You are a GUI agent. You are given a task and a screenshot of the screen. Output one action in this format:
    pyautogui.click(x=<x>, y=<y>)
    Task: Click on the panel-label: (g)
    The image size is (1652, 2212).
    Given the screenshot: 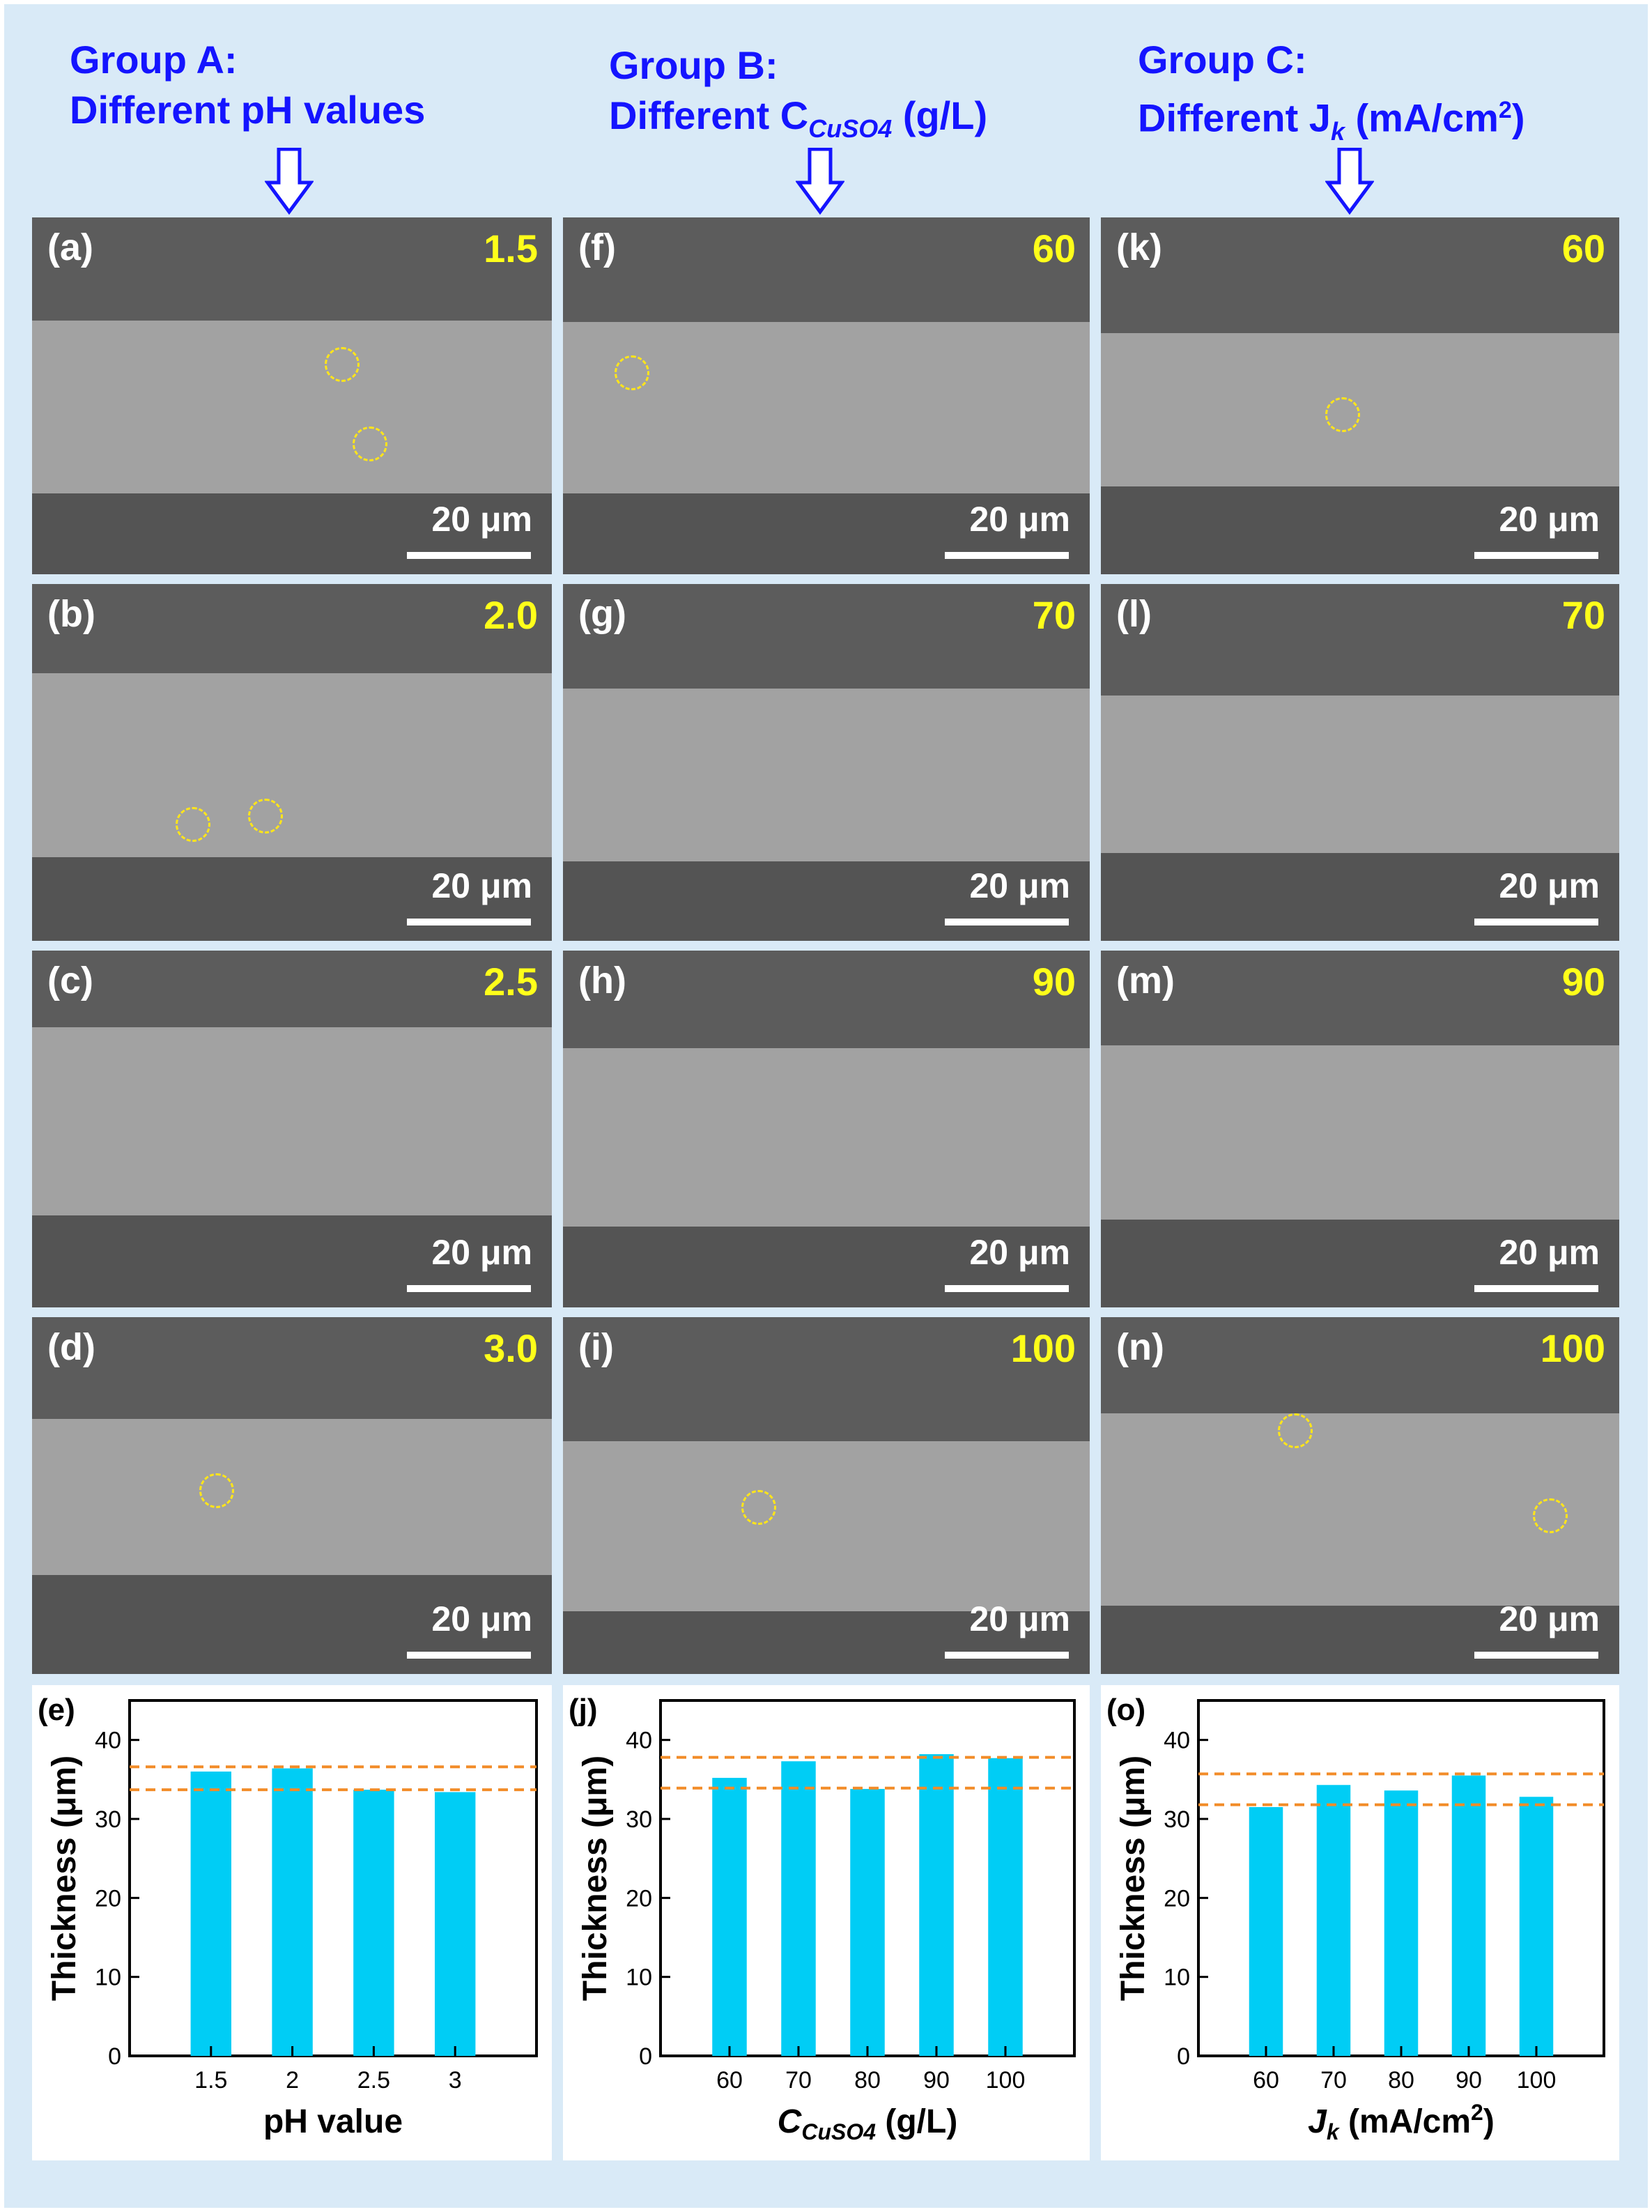 What is the action you would take?
    pyautogui.click(x=602, y=614)
    